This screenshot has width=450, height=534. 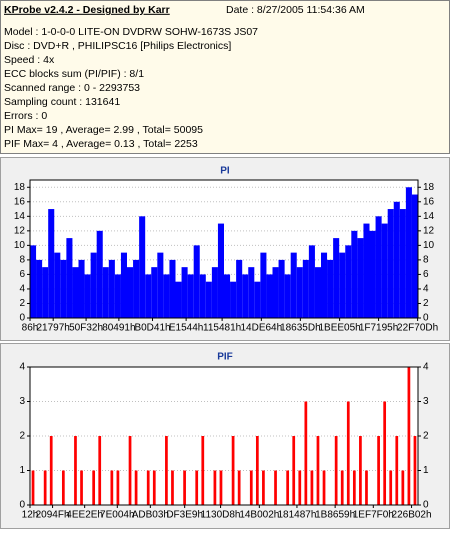 I want to click on y-tick-label: 6, so click(x=22, y=274).